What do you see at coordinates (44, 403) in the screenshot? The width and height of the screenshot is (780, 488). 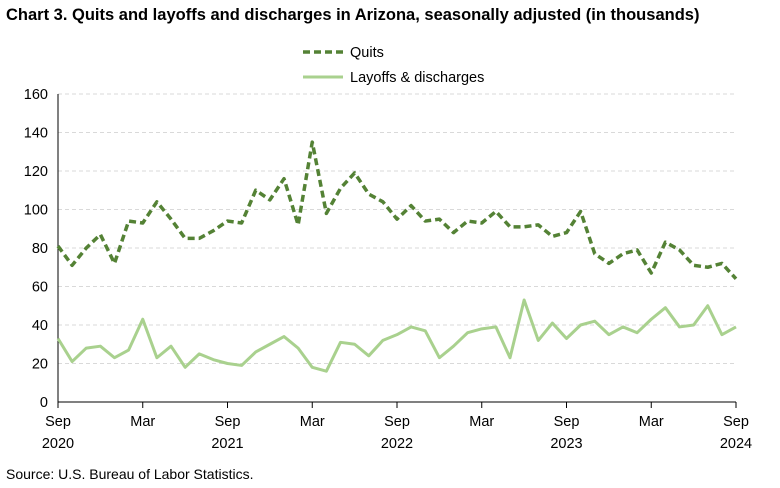 I see `y-tick-label: 0` at bounding box center [44, 403].